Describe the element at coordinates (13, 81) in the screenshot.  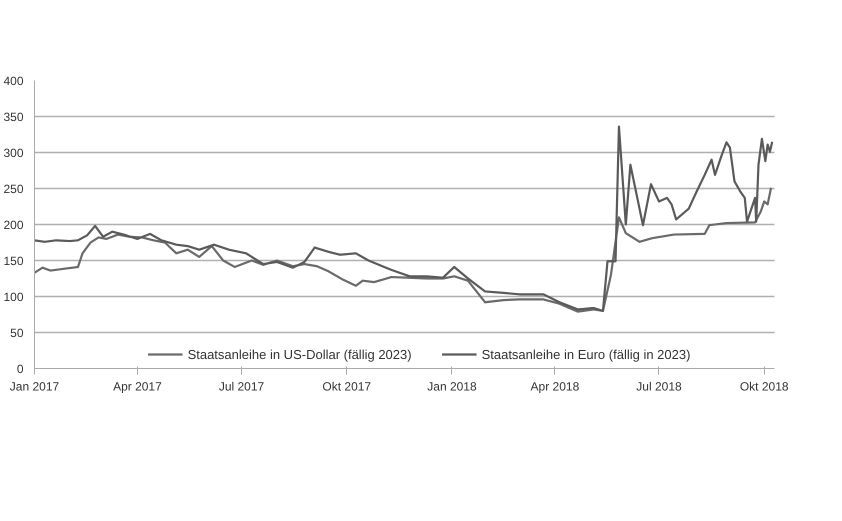
I see `y-tick-label: 400` at that location.